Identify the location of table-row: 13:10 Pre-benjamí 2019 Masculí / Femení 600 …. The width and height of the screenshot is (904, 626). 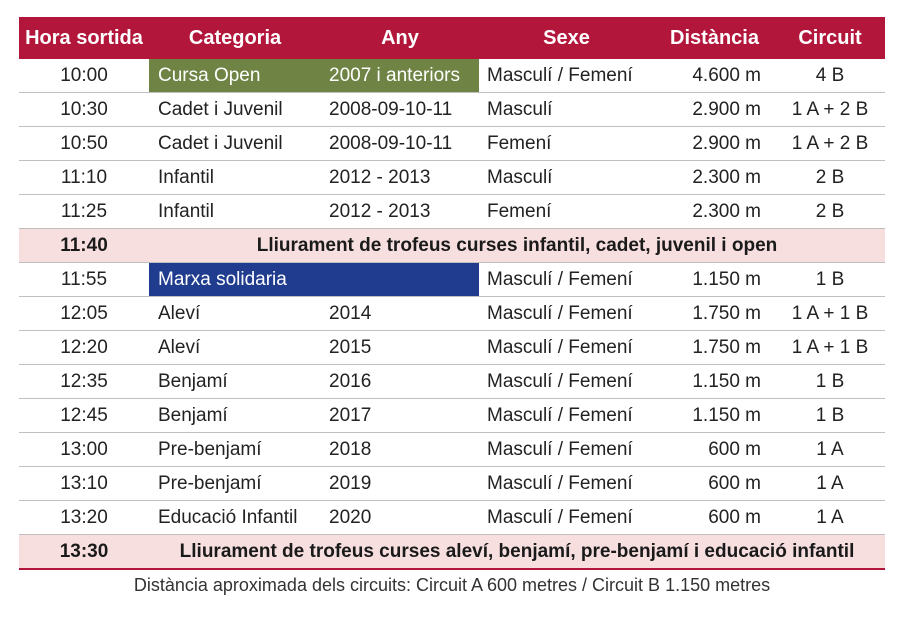
(452, 483).